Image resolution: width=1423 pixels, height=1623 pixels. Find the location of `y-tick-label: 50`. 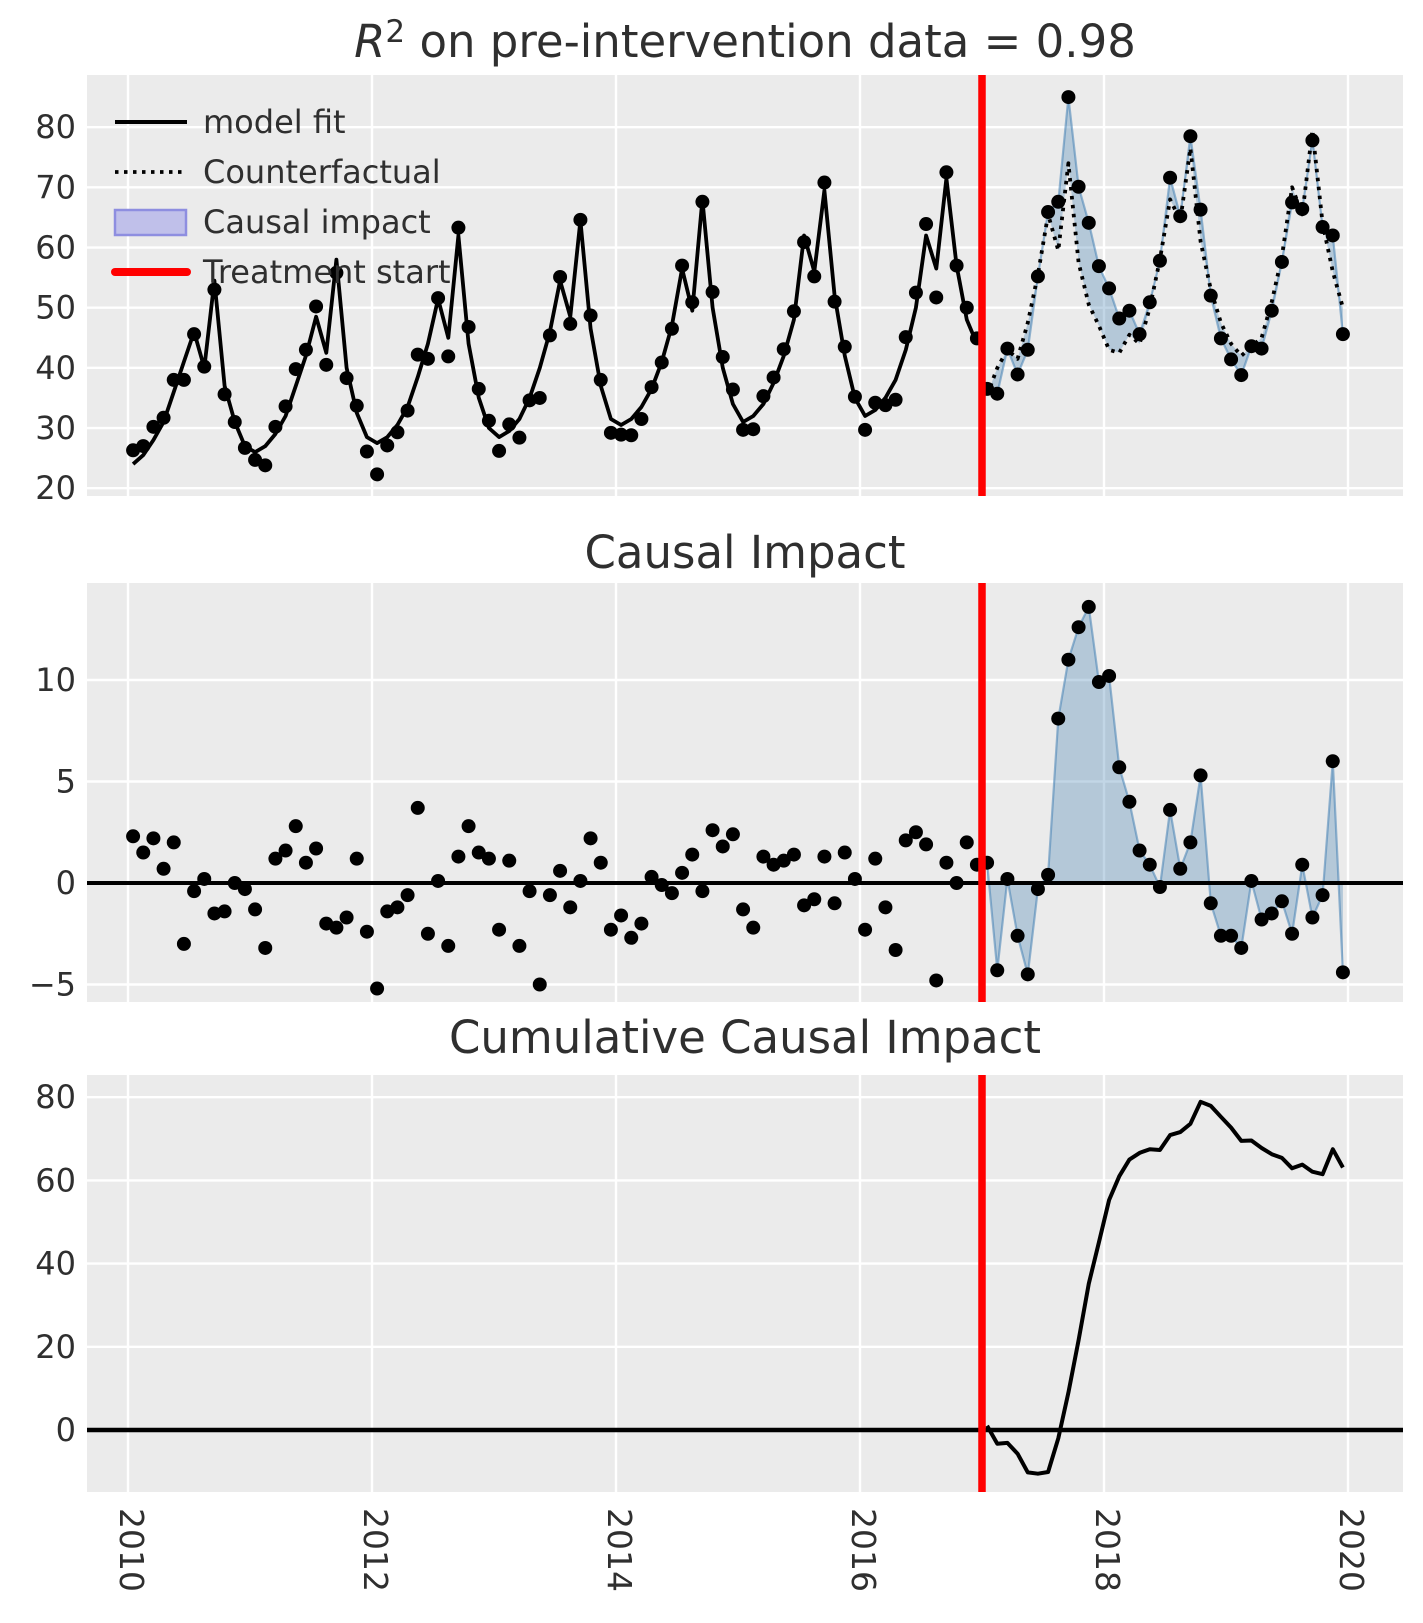

y-tick-label: 50 is located at coordinates (55, 308).